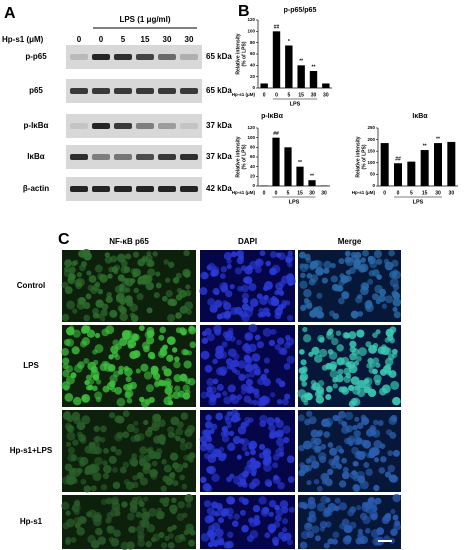  I want to click on significance: ##, so click(398, 160).